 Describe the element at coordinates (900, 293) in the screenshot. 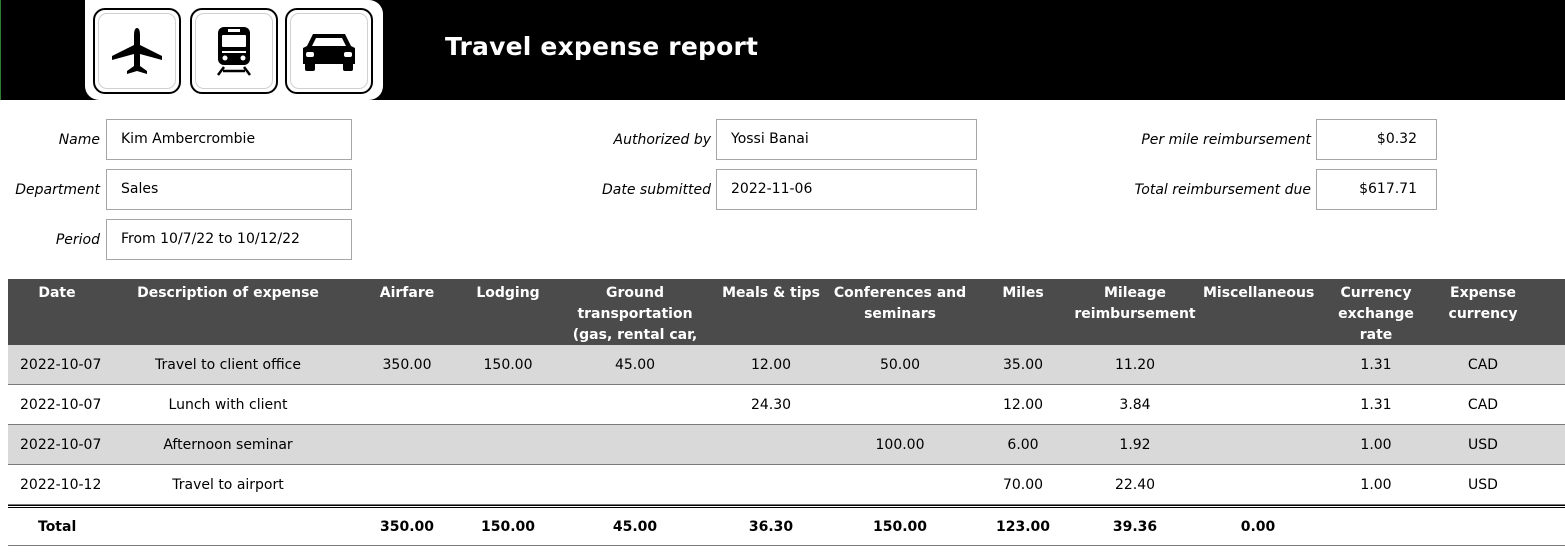

I see `col-header-conf-line1: Conferences and` at that location.